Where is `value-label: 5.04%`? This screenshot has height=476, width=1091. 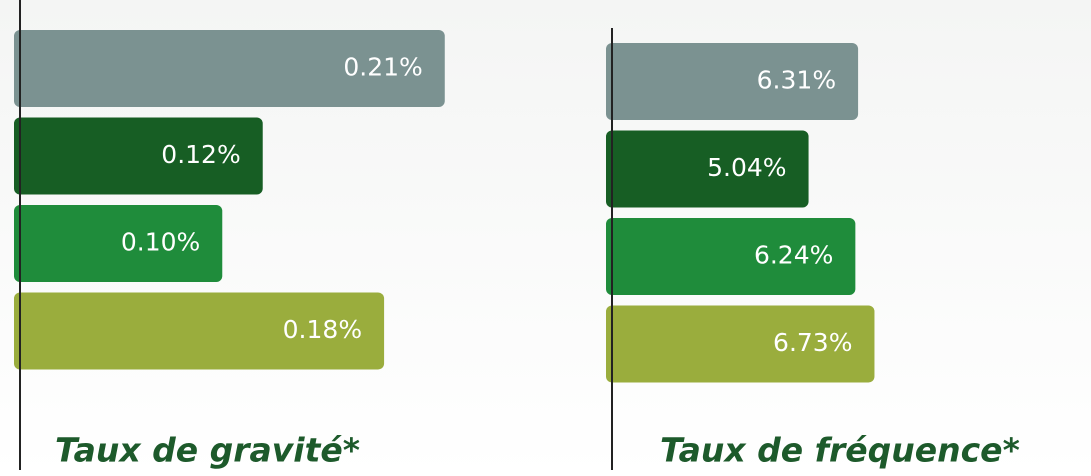
value-label: 5.04% is located at coordinates (746, 167).